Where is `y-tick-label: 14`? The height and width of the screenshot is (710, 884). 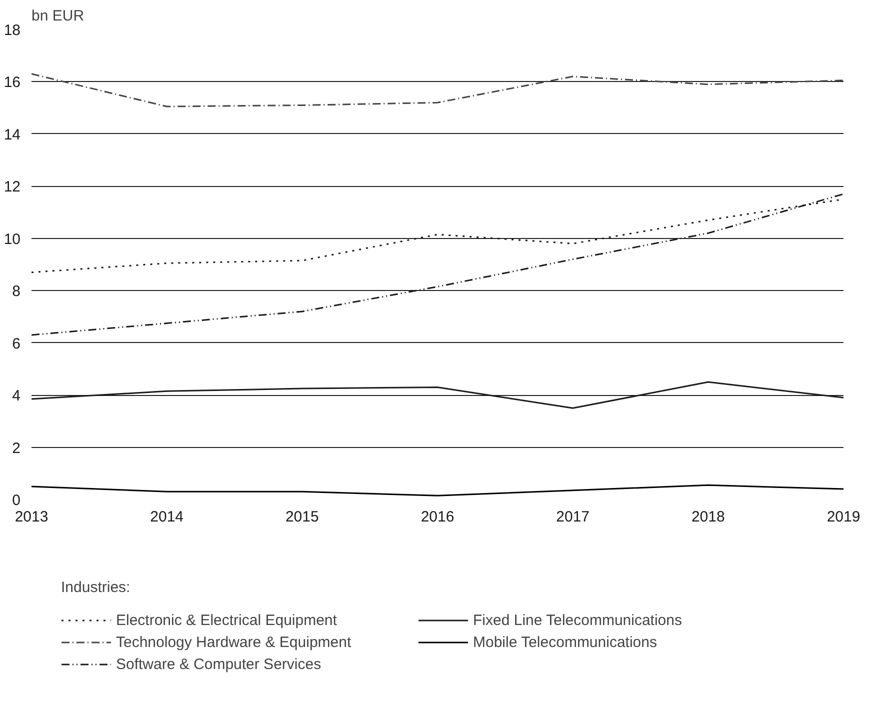 y-tick-label: 14 is located at coordinates (12, 135).